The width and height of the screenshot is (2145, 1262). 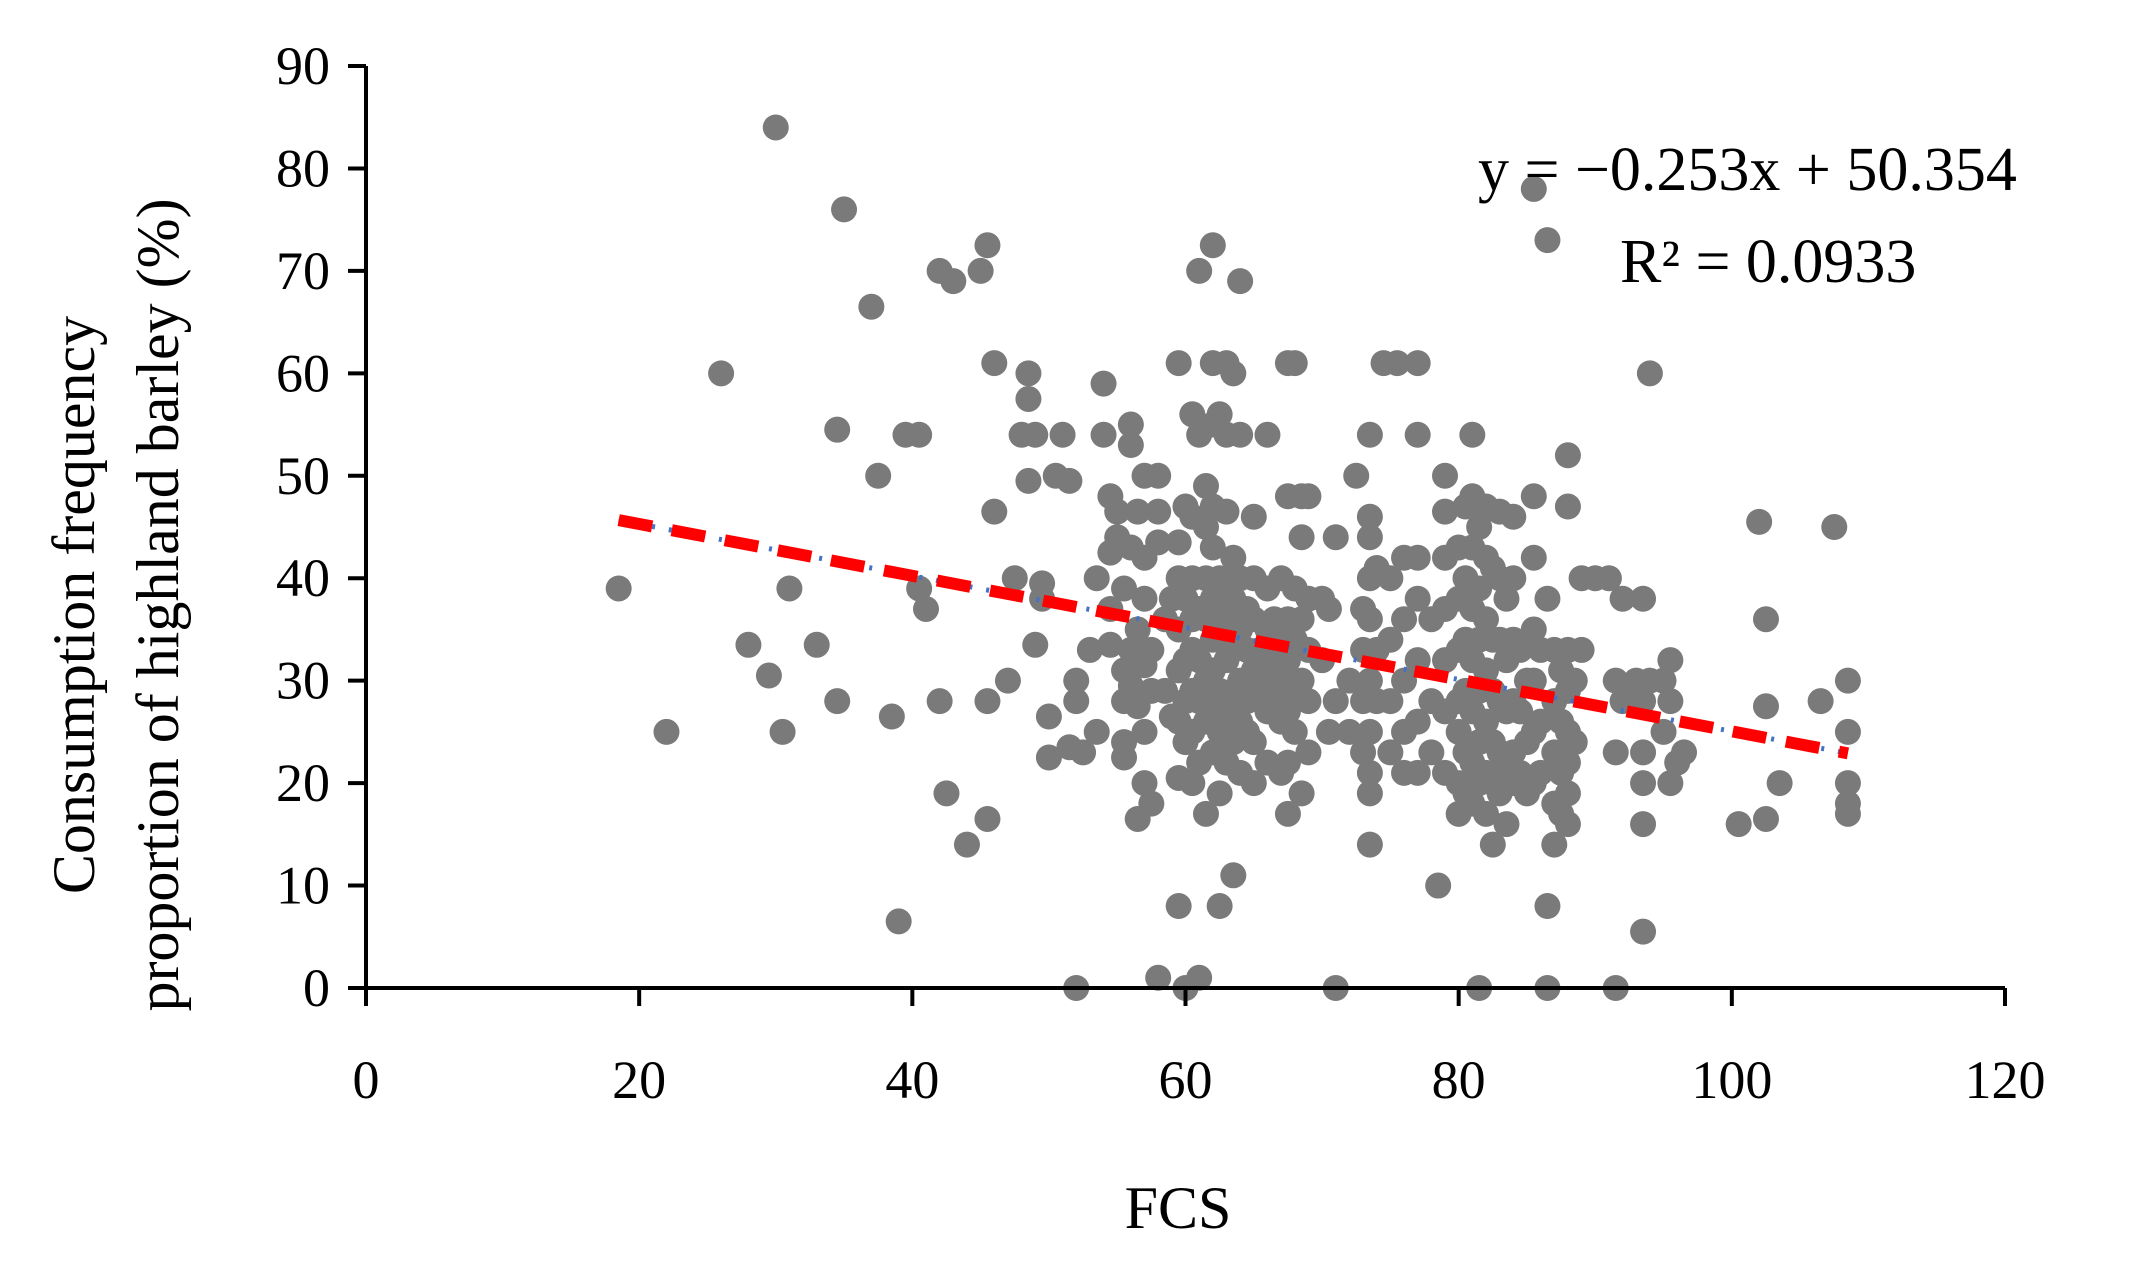 What do you see at coordinates (158, 604) in the screenshot?
I see `y-axis-title-line2: proportion of highland barley (%)` at bounding box center [158, 604].